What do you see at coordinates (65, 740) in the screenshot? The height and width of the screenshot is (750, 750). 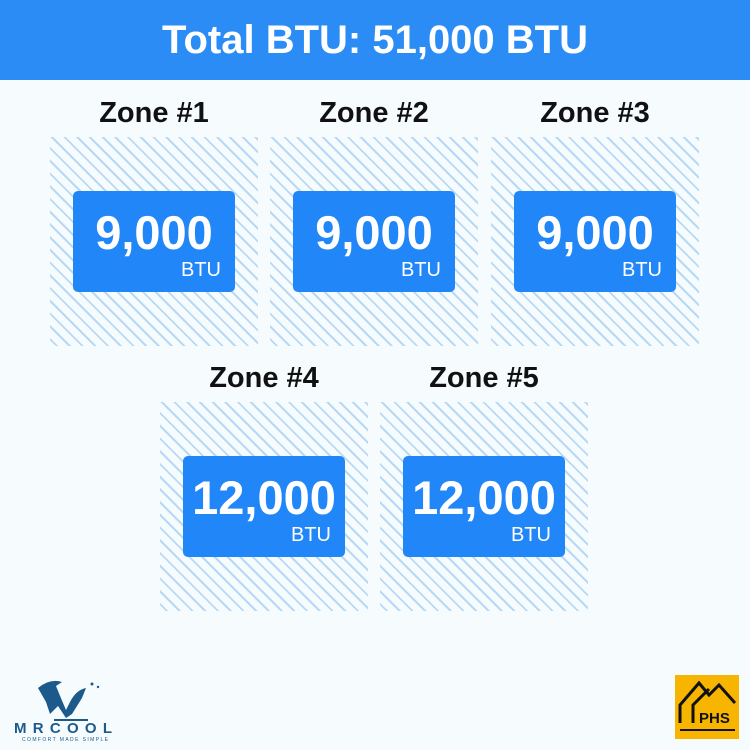 I see `svg-text: COMFORT MADE SIMPLE` at bounding box center [65, 740].